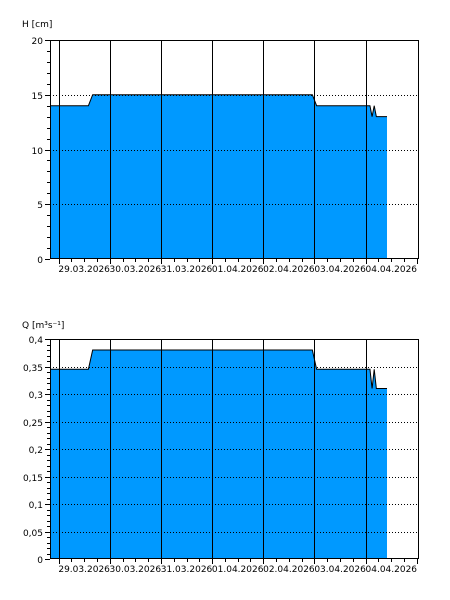  I want to click on y-axis-label: Q [m³s⁻¹], so click(43, 326).